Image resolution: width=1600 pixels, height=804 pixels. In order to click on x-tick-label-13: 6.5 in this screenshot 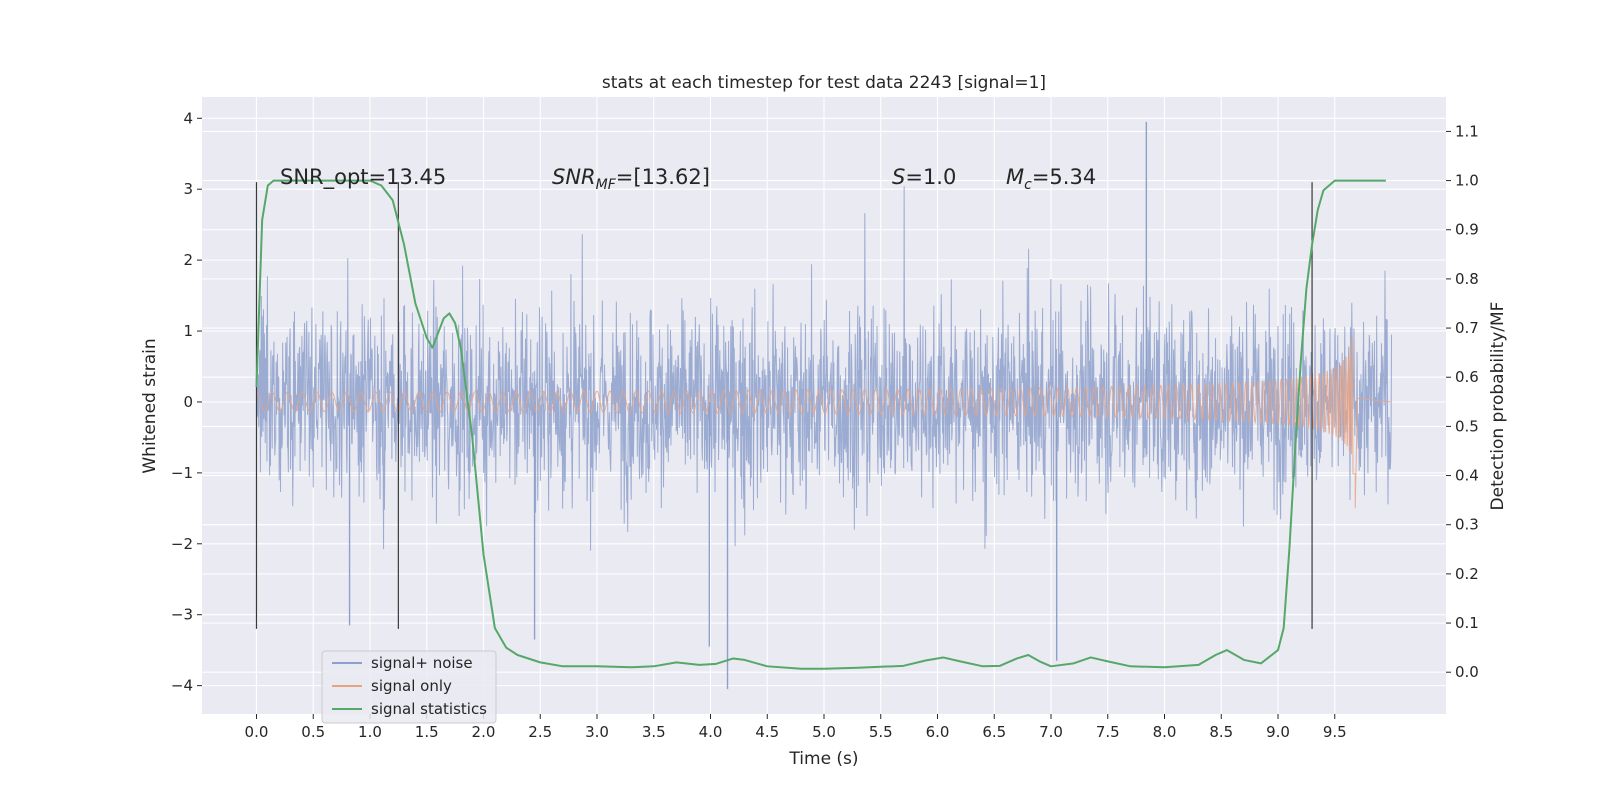, I will do `click(994, 732)`.